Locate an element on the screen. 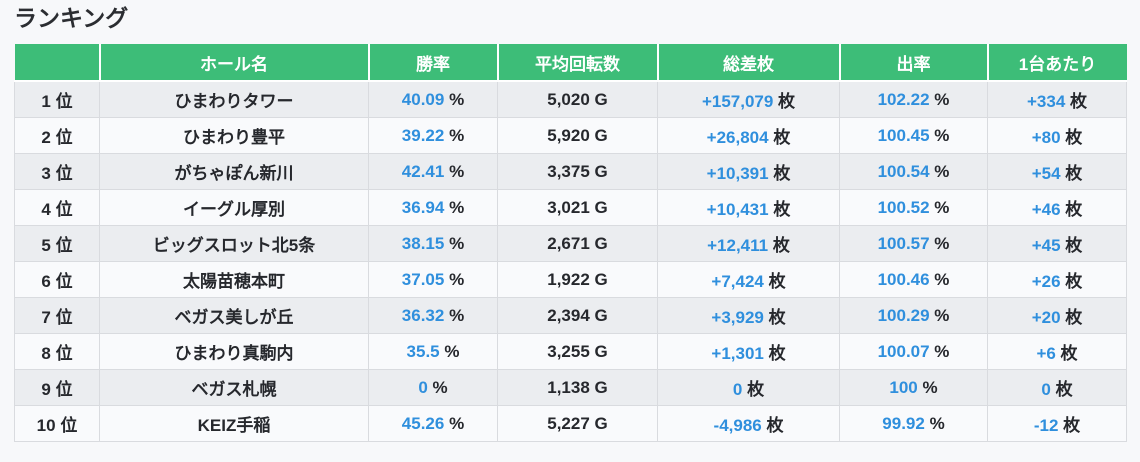 The width and height of the screenshot is (1140, 462). cell-win_rate: 38.15 % is located at coordinates (433, 243).